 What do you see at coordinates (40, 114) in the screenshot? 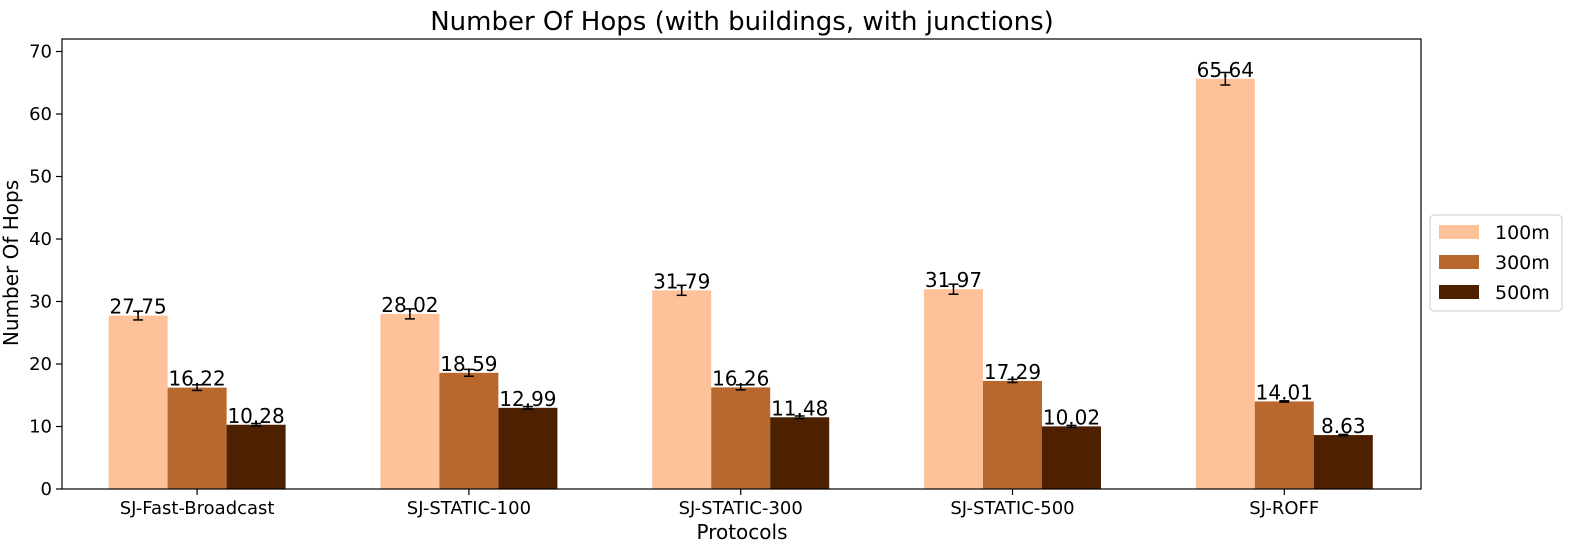
I see `y-tick-label: 60` at bounding box center [40, 114].